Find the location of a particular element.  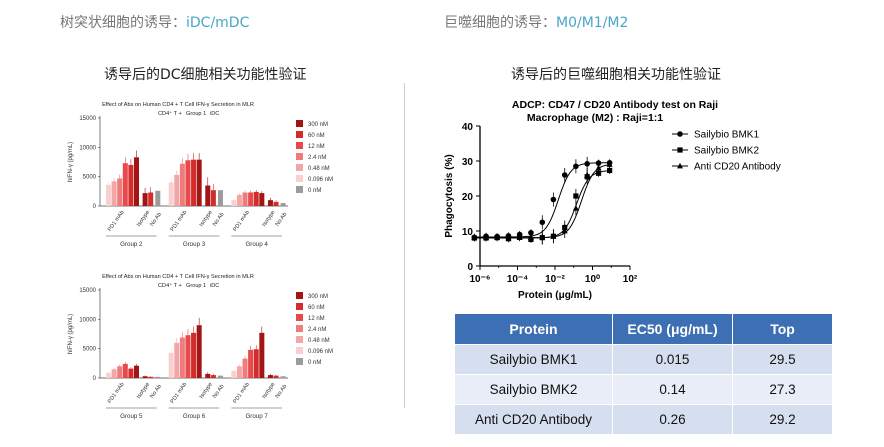

legend-label: 300 nM is located at coordinates (318, 125).